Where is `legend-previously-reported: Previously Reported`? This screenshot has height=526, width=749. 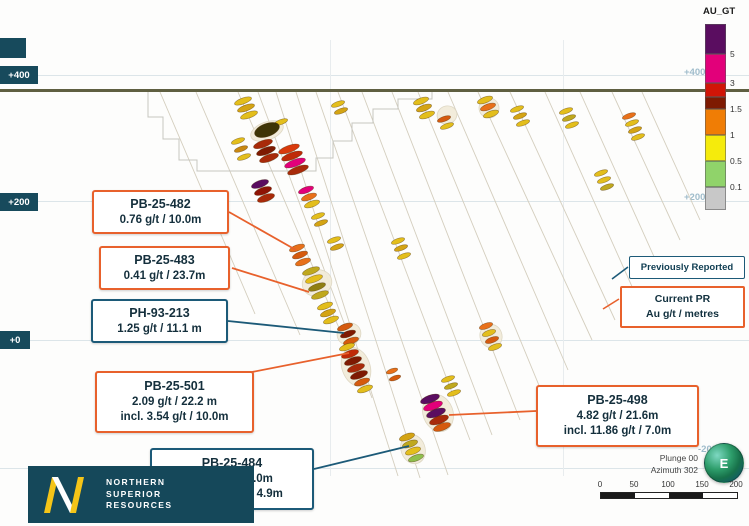
legend-previously-reported: Previously Reported is located at coordinates (687, 267).